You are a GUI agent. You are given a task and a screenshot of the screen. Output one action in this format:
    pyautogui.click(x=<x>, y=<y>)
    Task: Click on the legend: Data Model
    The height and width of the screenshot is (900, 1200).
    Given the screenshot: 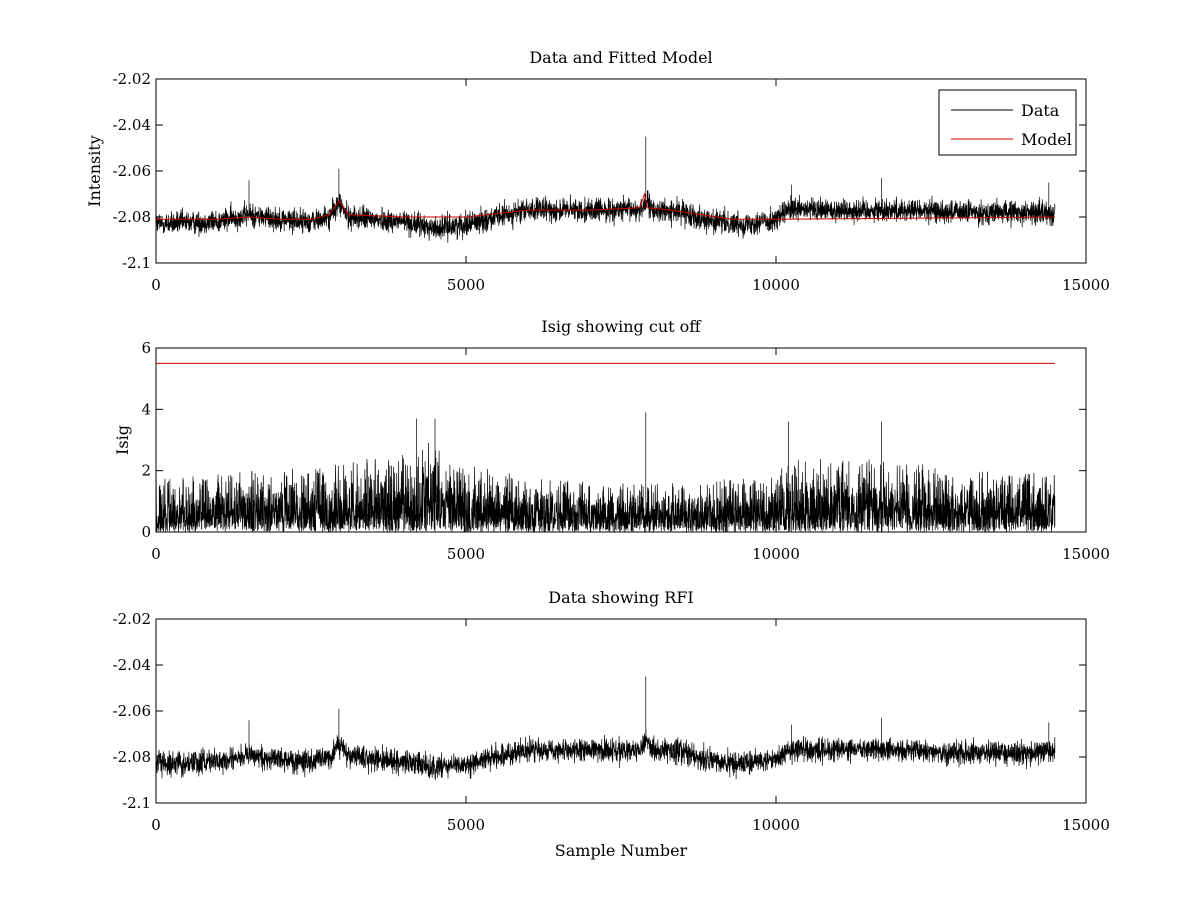 What is the action you would take?
    pyautogui.click(x=1007, y=122)
    